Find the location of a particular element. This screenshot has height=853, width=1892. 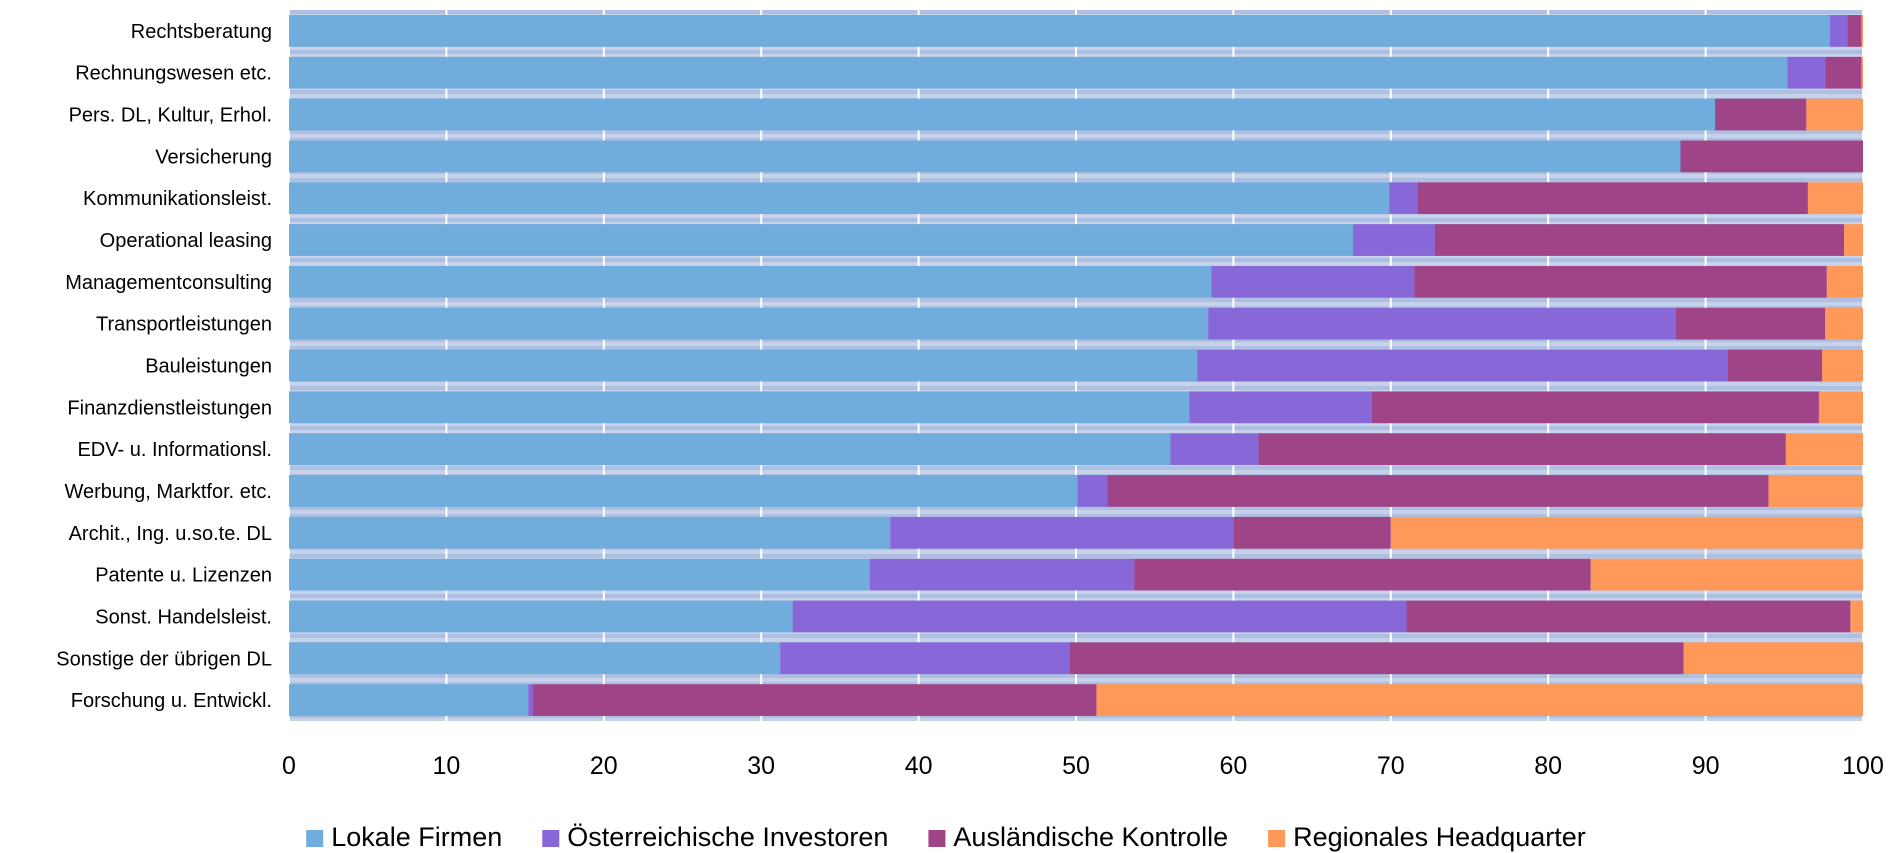

category-label: Patente u. Lizenzen is located at coordinates (183, 576).